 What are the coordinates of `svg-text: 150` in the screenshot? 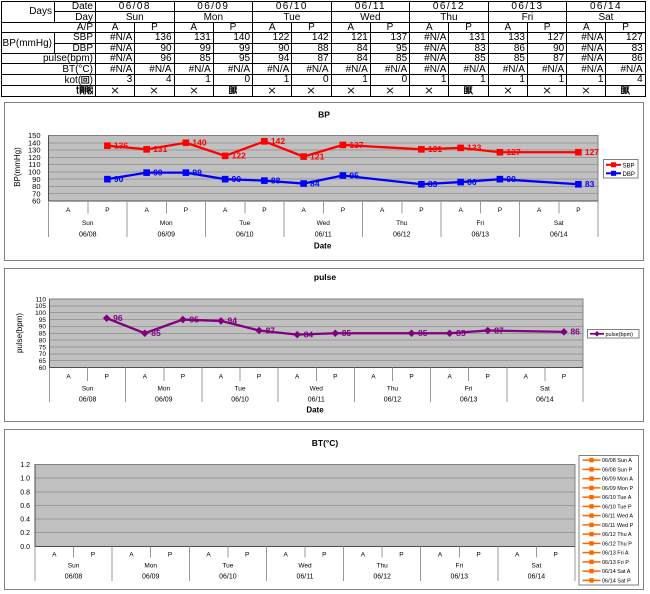 It's located at (34, 135).